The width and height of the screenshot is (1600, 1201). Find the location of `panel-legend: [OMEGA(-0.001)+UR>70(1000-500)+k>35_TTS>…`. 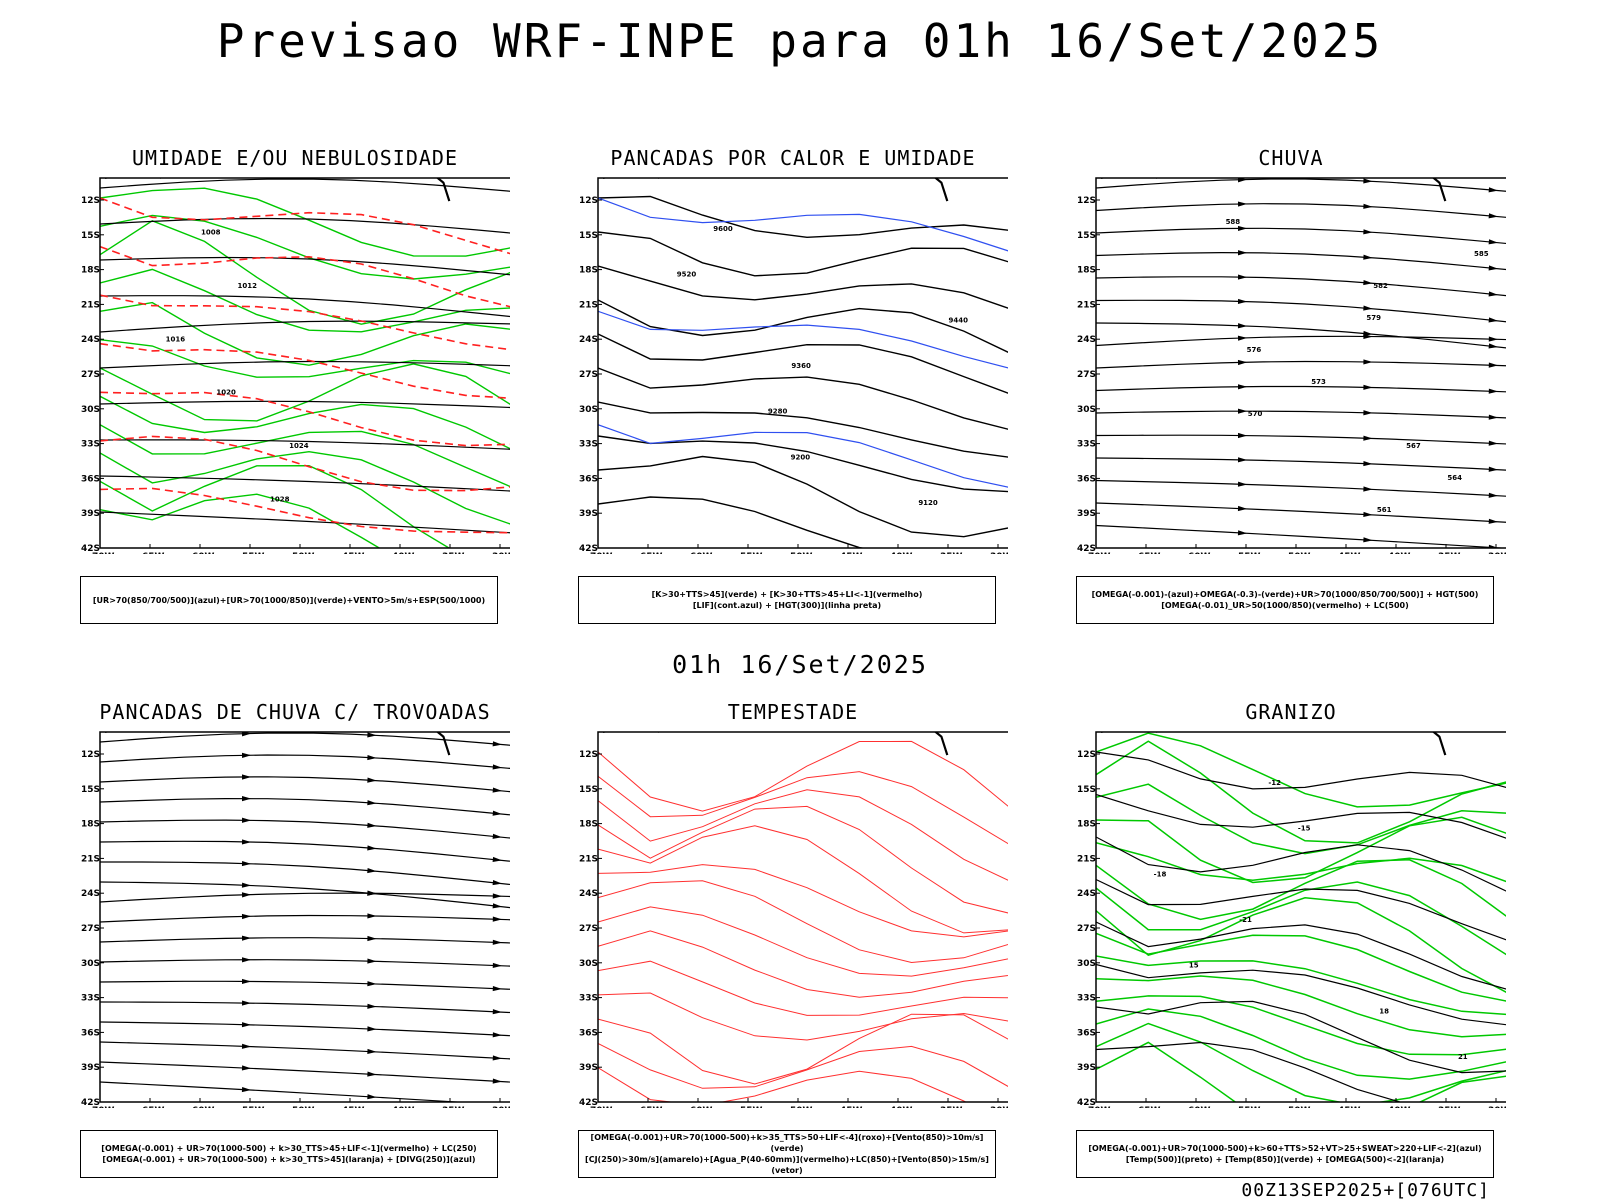

panel-legend: [OMEGA(-0.001)+UR>70(1000-500)+k>35_TTS>… is located at coordinates (787, 1154).